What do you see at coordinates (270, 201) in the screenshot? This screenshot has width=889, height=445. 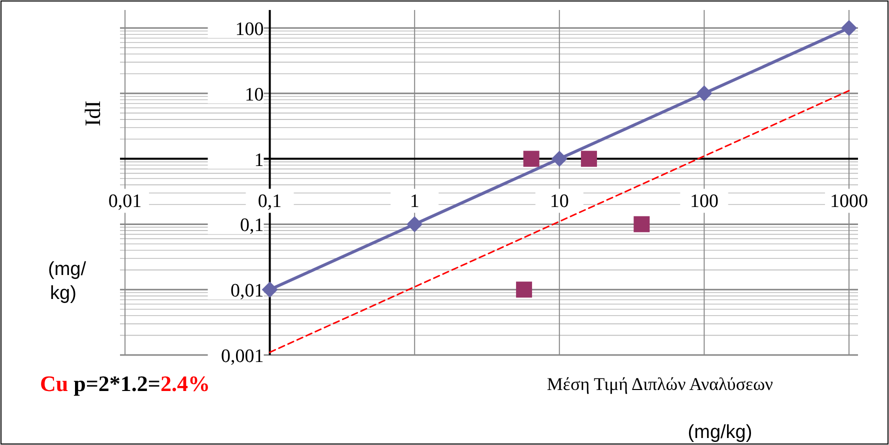 I see `x-tick-label: 0,1` at bounding box center [270, 201].